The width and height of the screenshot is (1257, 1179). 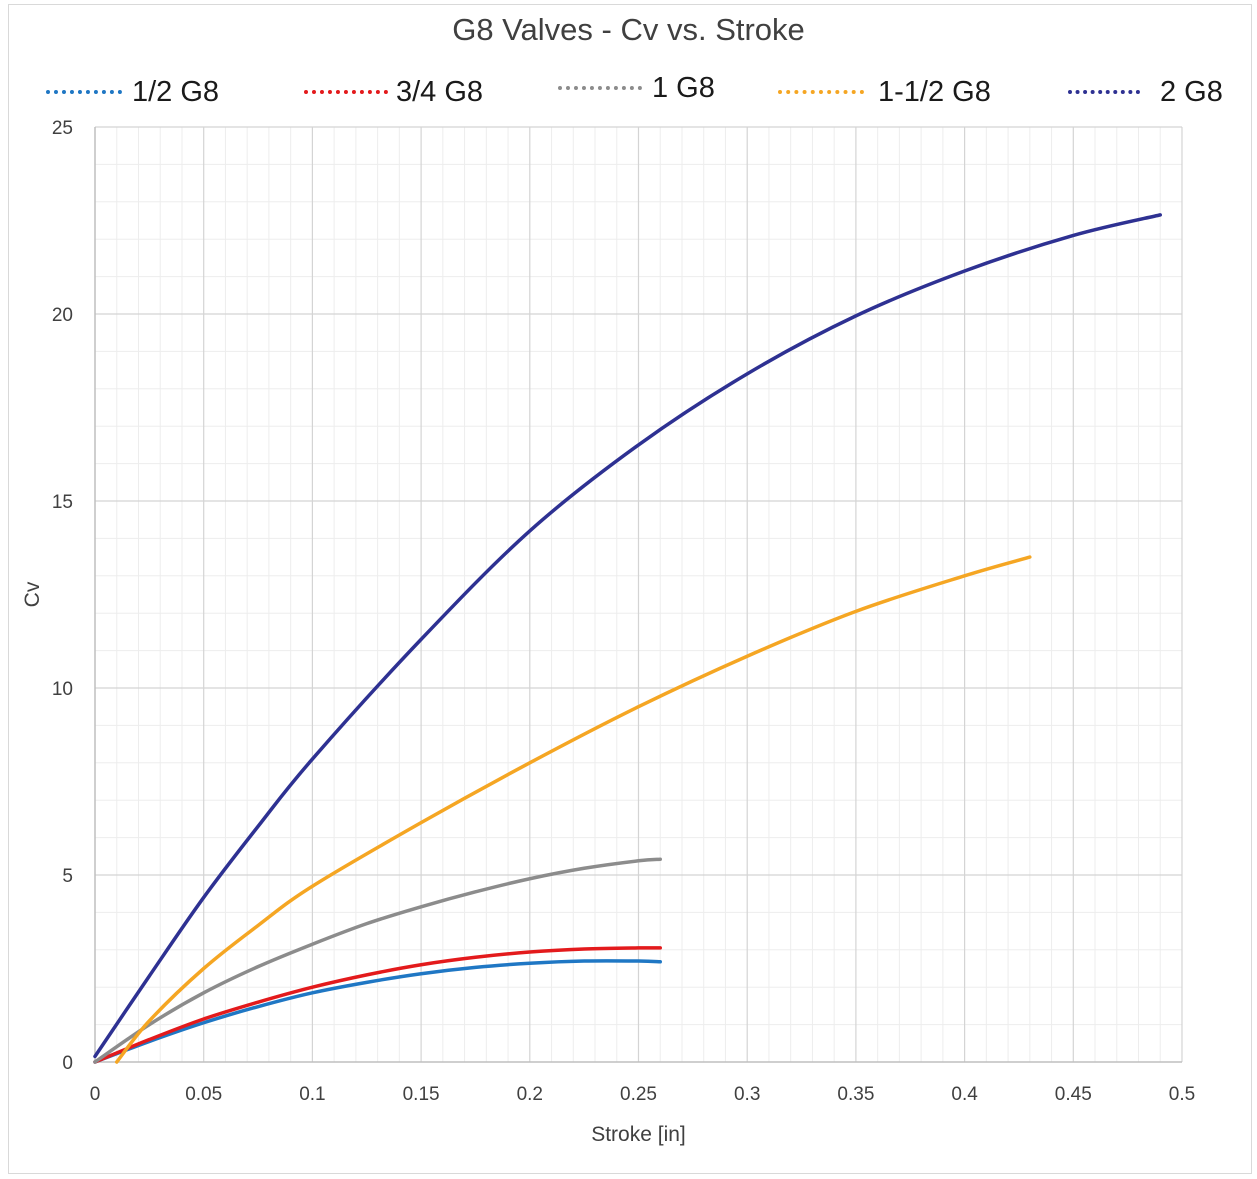 What do you see at coordinates (628, 29) in the screenshot?
I see `chart-title: G8 Valves - Cv vs. Stroke` at bounding box center [628, 29].